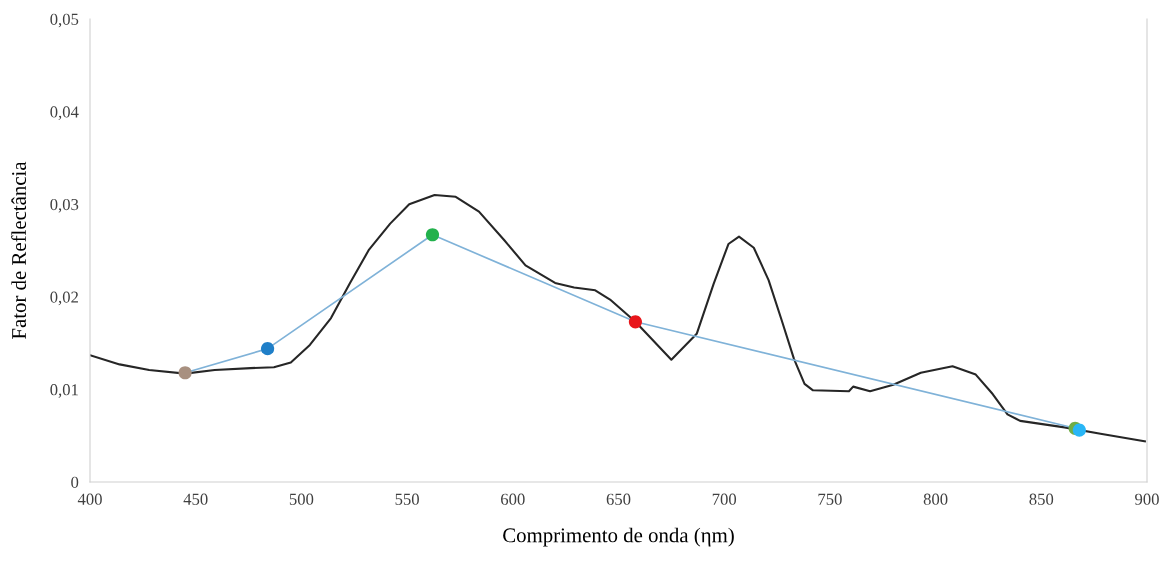 The height and width of the screenshot is (561, 1162). What do you see at coordinates (89, 499) in the screenshot?
I see `x-tick-label: 400` at bounding box center [89, 499].